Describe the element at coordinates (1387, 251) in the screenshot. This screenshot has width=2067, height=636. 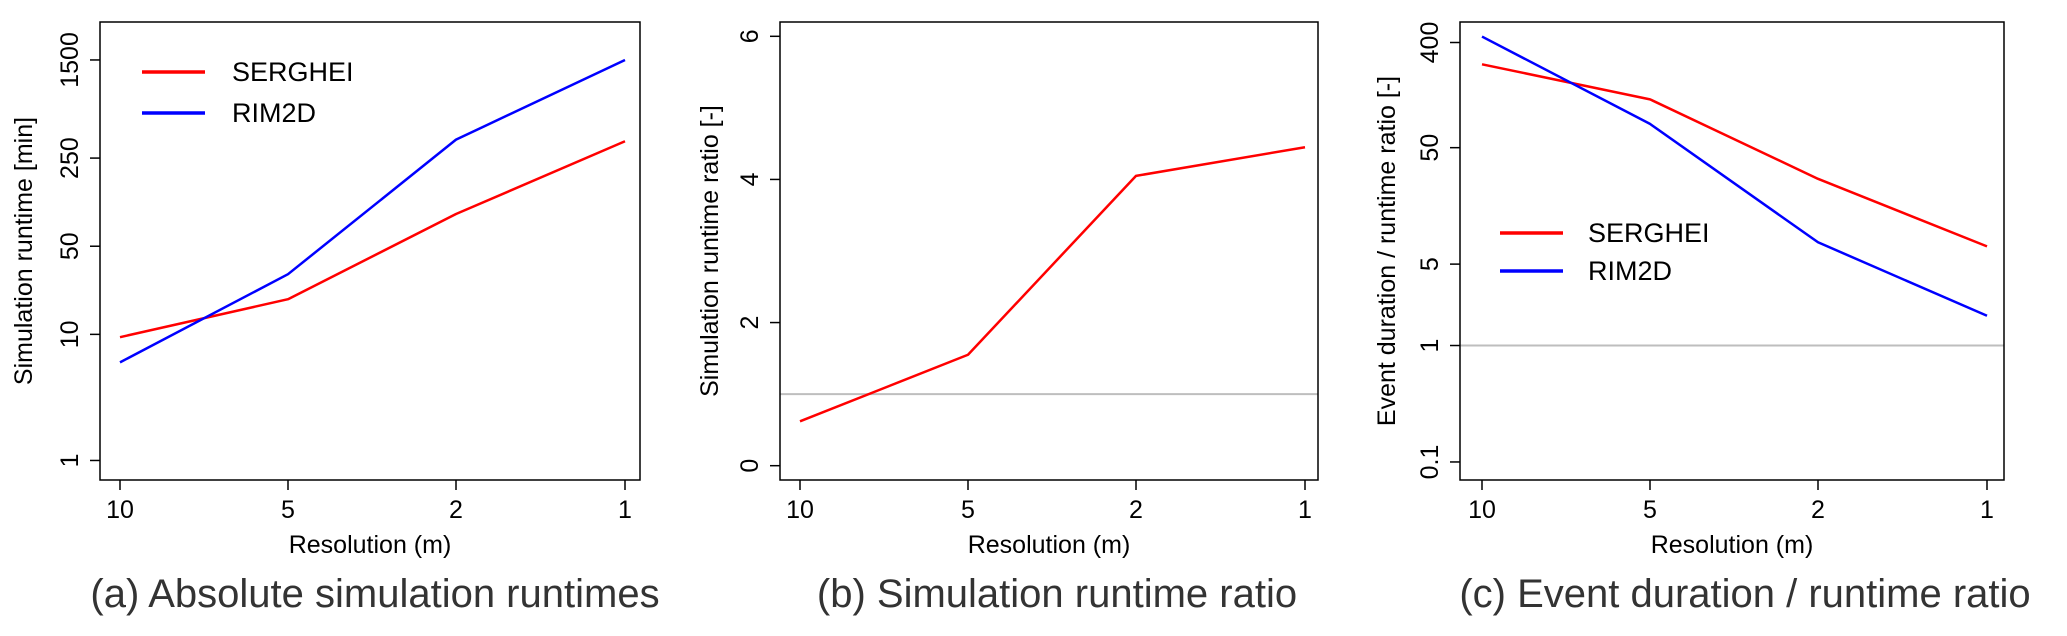
I see `y-axis-label: Event duration / runtime ratio [-]` at that location.